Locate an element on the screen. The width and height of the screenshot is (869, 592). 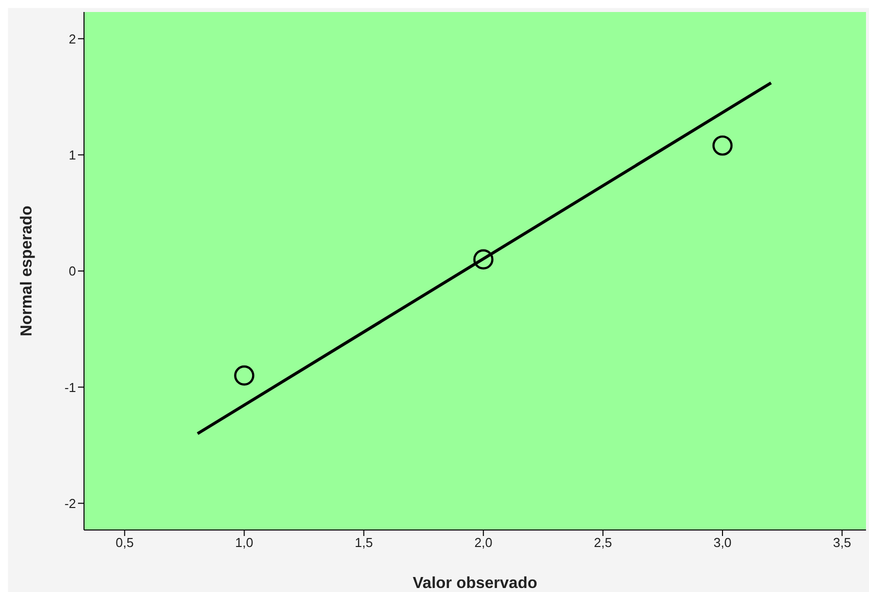
x-tick-label: 3,0 is located at coordinates (722, 542).